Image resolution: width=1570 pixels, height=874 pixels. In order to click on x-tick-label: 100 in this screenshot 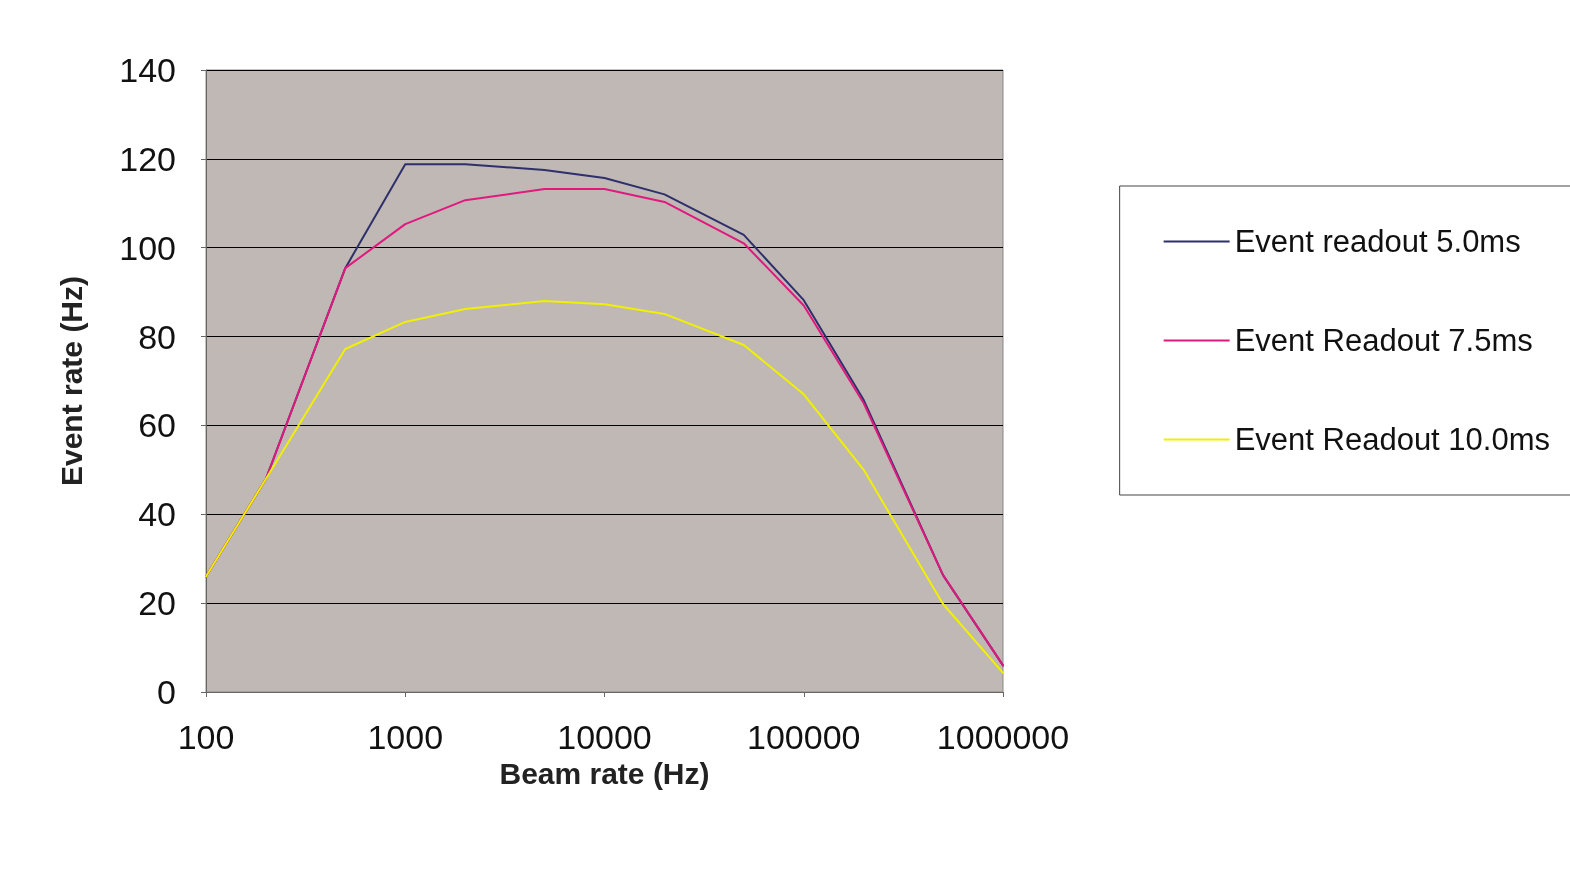, I will do `click(206, 737)`.